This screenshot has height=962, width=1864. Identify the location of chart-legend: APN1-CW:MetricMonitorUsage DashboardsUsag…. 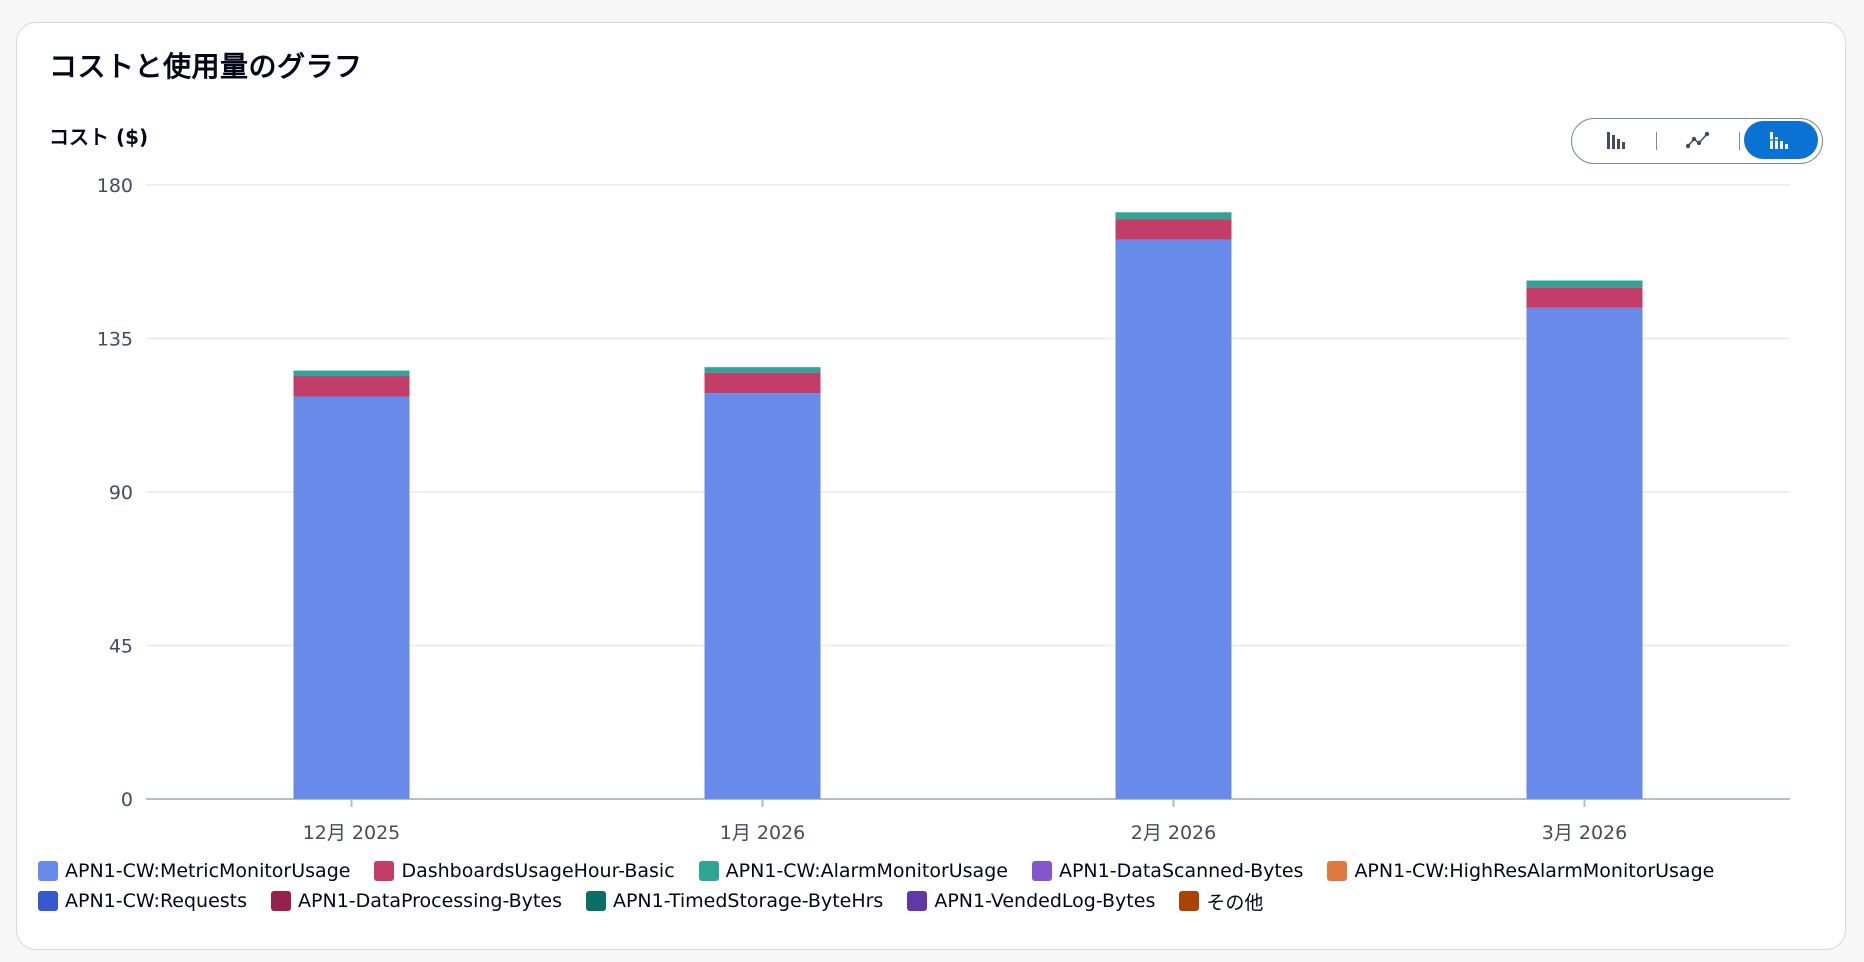
(933, 887).